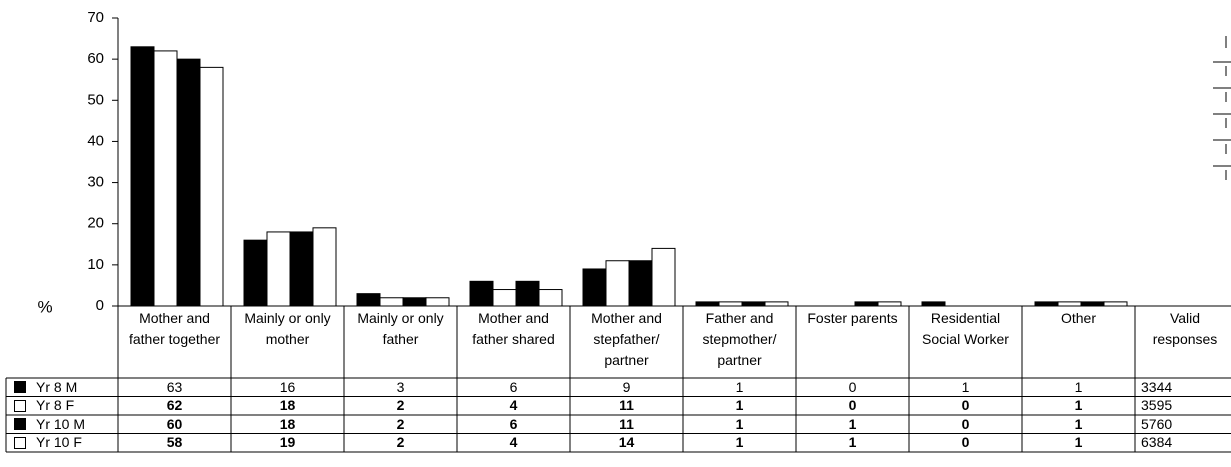 Image resolution: width=1231 pixels, height=467 pixels. I want to click on table-value: 63, so click(174, 386).